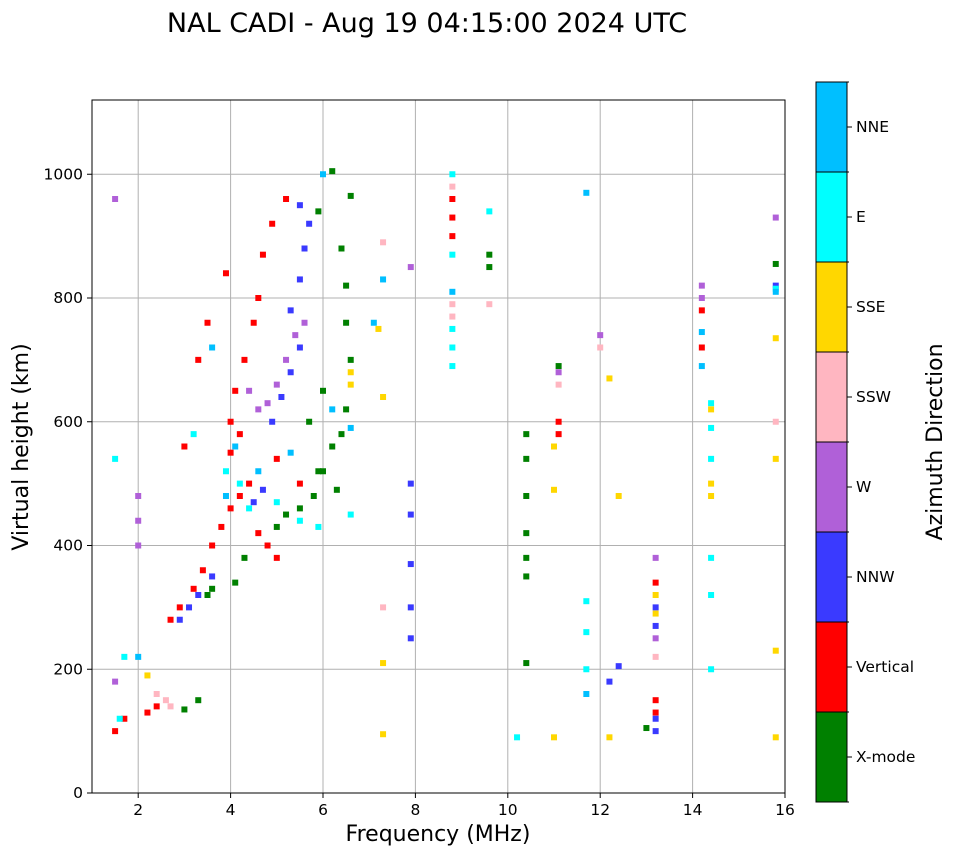 This screenshot has height=857, width=958. What do you see at coordinates (863, 487) in the screenshot?
I see `colorbar-label: W` at bounding box center [863, 487].